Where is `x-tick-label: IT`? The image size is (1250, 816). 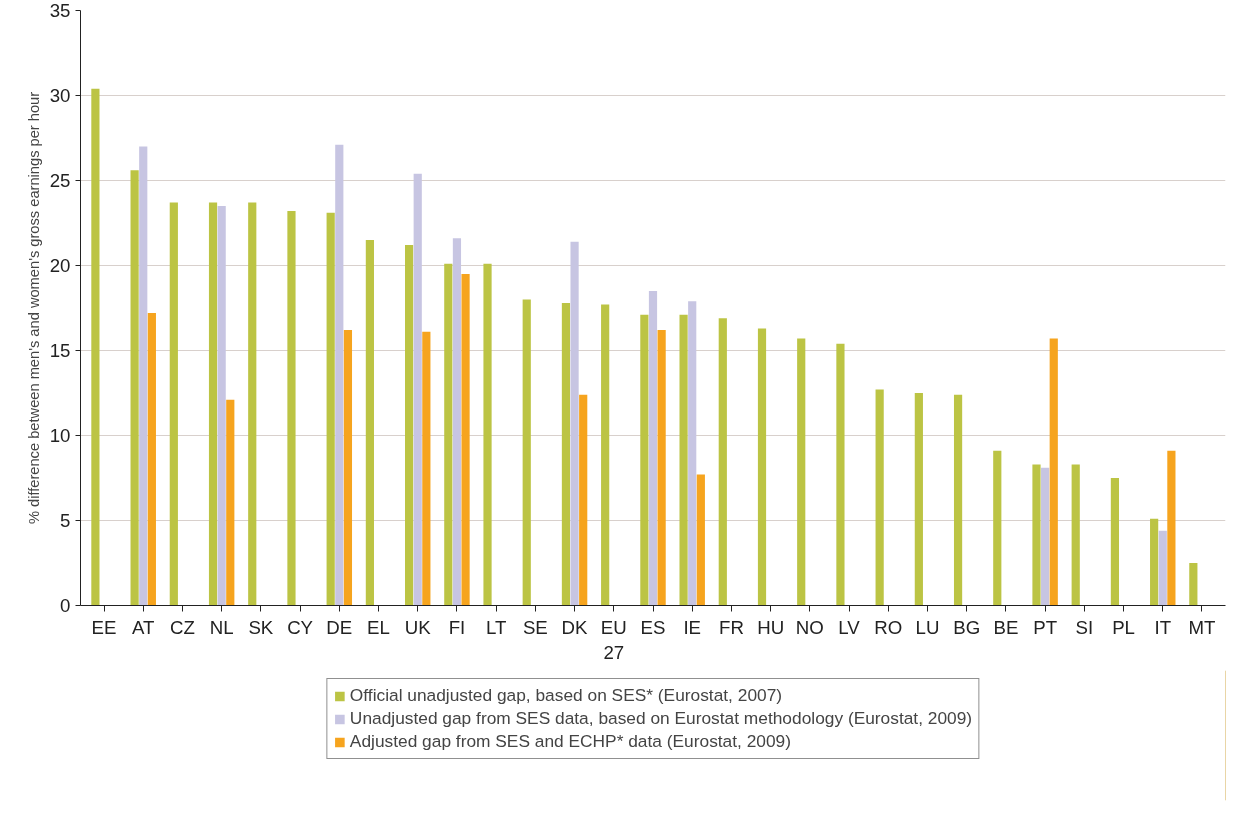
x-tick-label: IT is located at coordinates (1163, 627).